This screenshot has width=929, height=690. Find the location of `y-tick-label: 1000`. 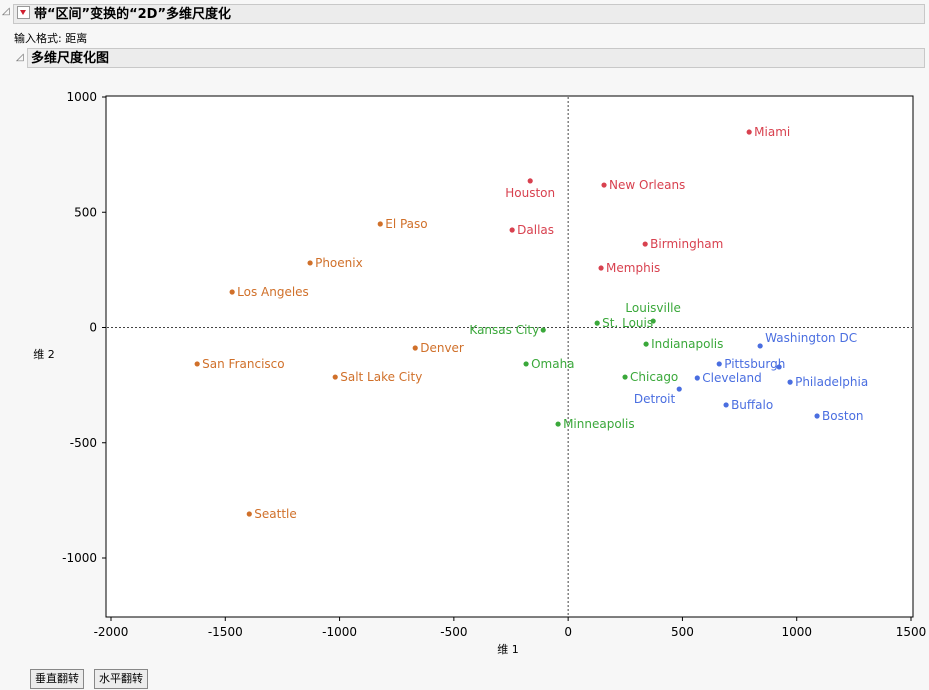

y-tick-label: 1000 is located at coordinates (81, 97).